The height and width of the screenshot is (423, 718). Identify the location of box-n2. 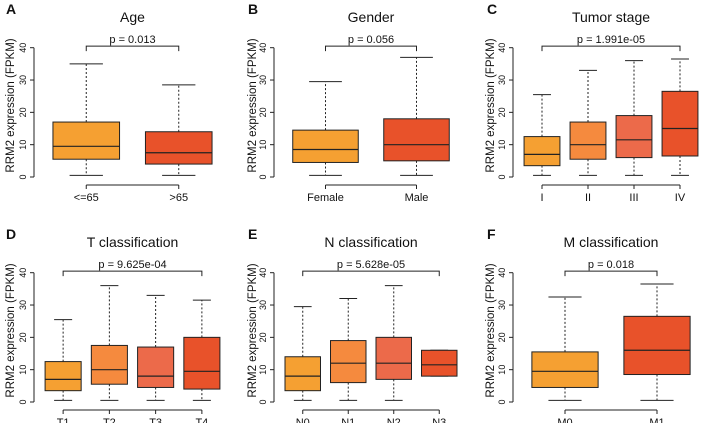
(393, 343).